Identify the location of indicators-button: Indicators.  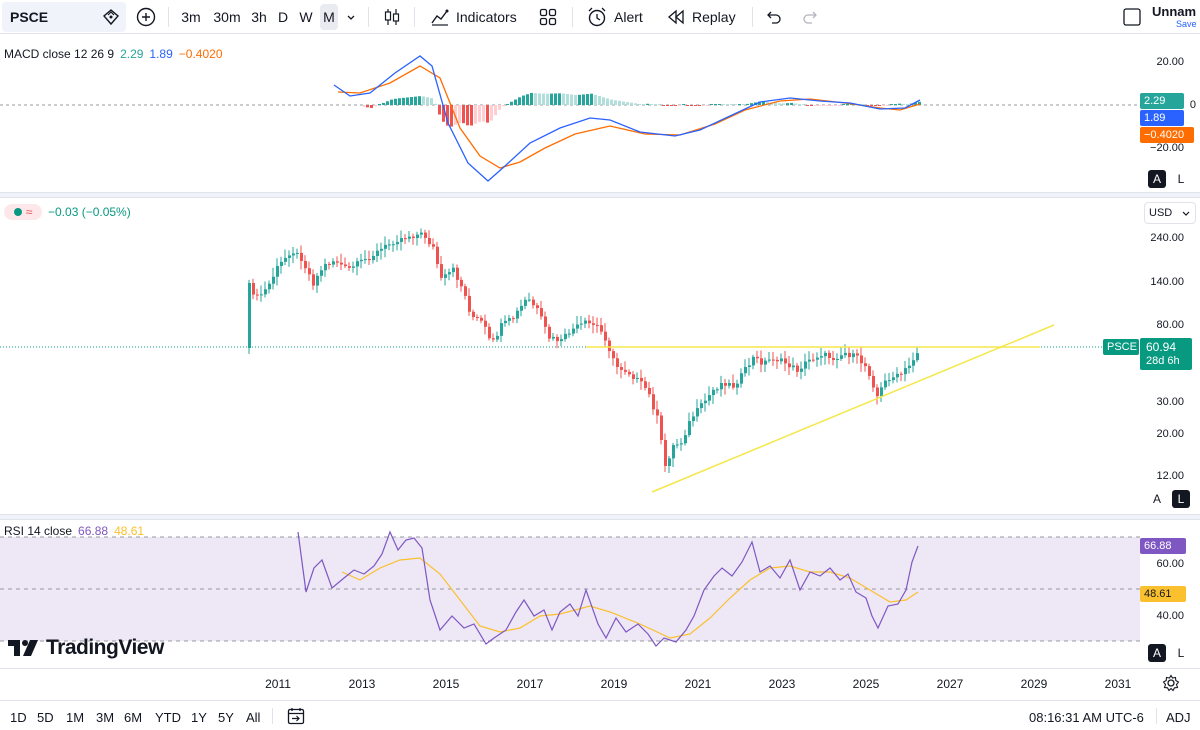
(473, 17).